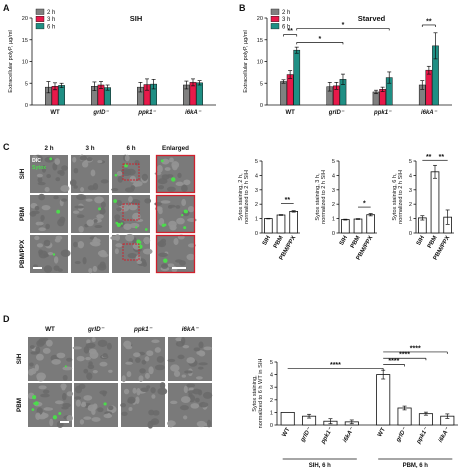 This screenshot has height=474, width=474. Describe the element at coordinates (333, 191) in the screenshot. I see `y-tick-label: 3` at that location.